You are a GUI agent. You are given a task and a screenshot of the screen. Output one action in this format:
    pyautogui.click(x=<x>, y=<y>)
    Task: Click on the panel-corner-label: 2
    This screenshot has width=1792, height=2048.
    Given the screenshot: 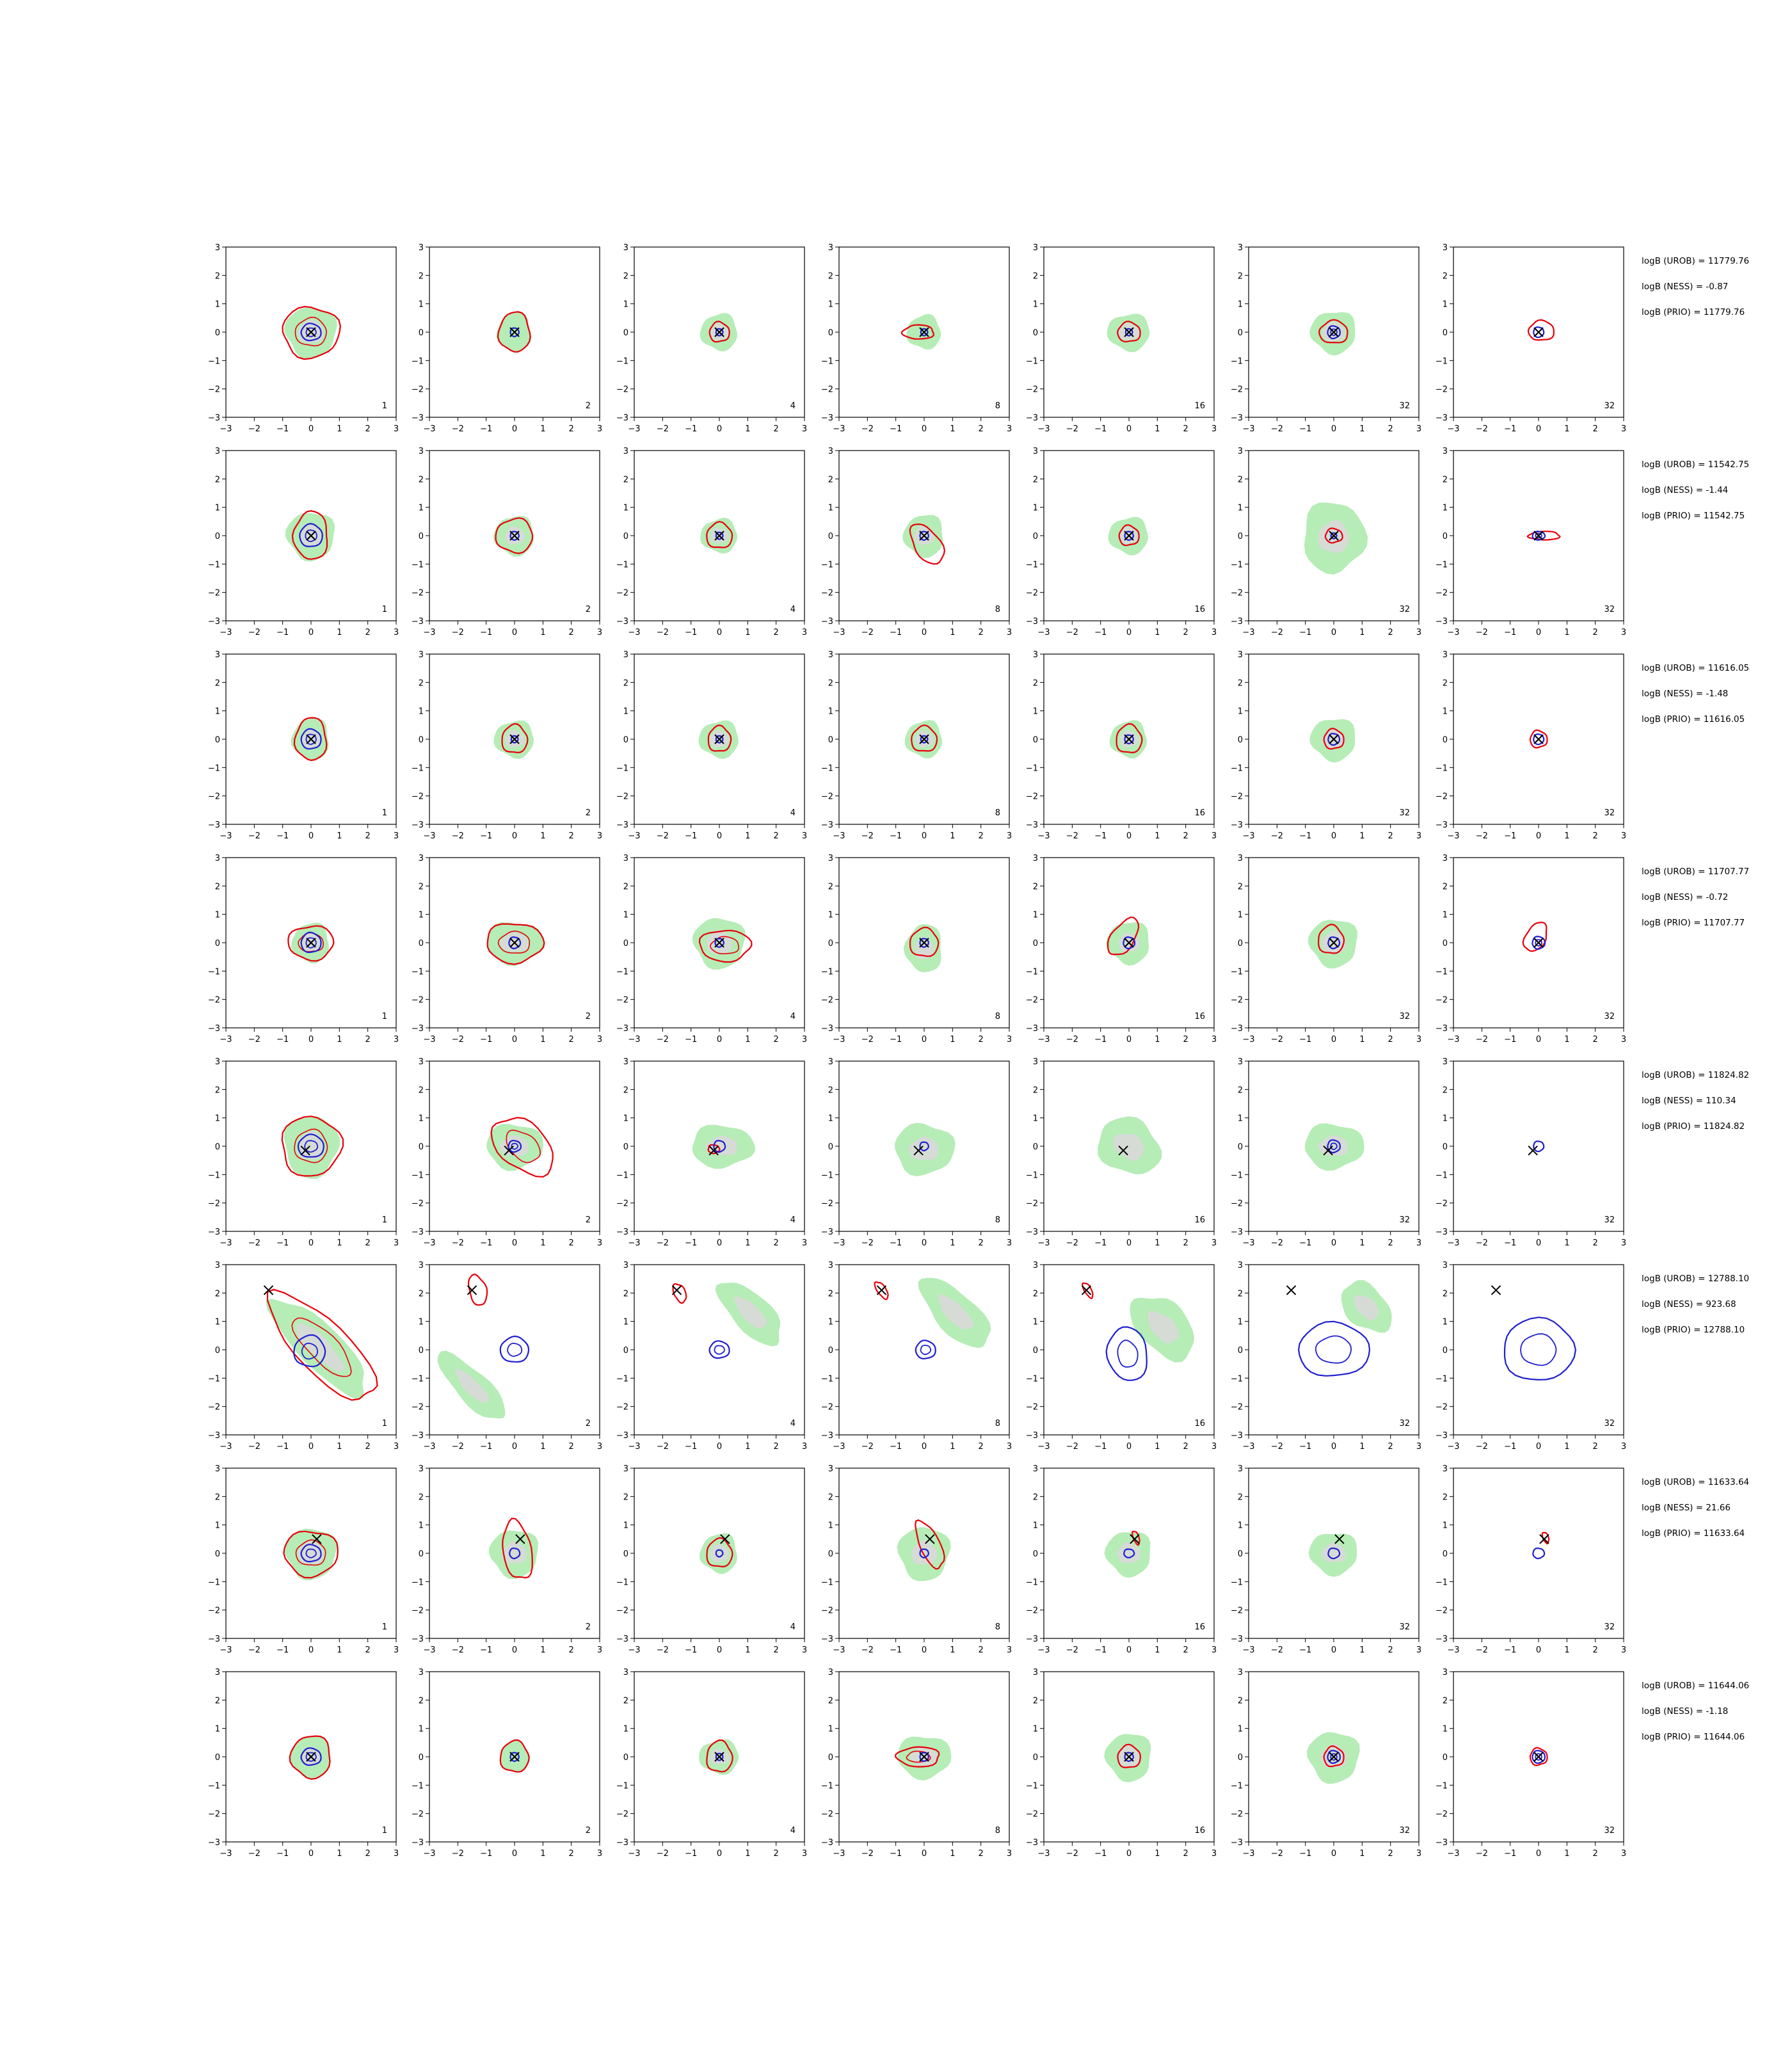 What is the action you would take?
    pyautogui.click(x=588, y=1831)
    